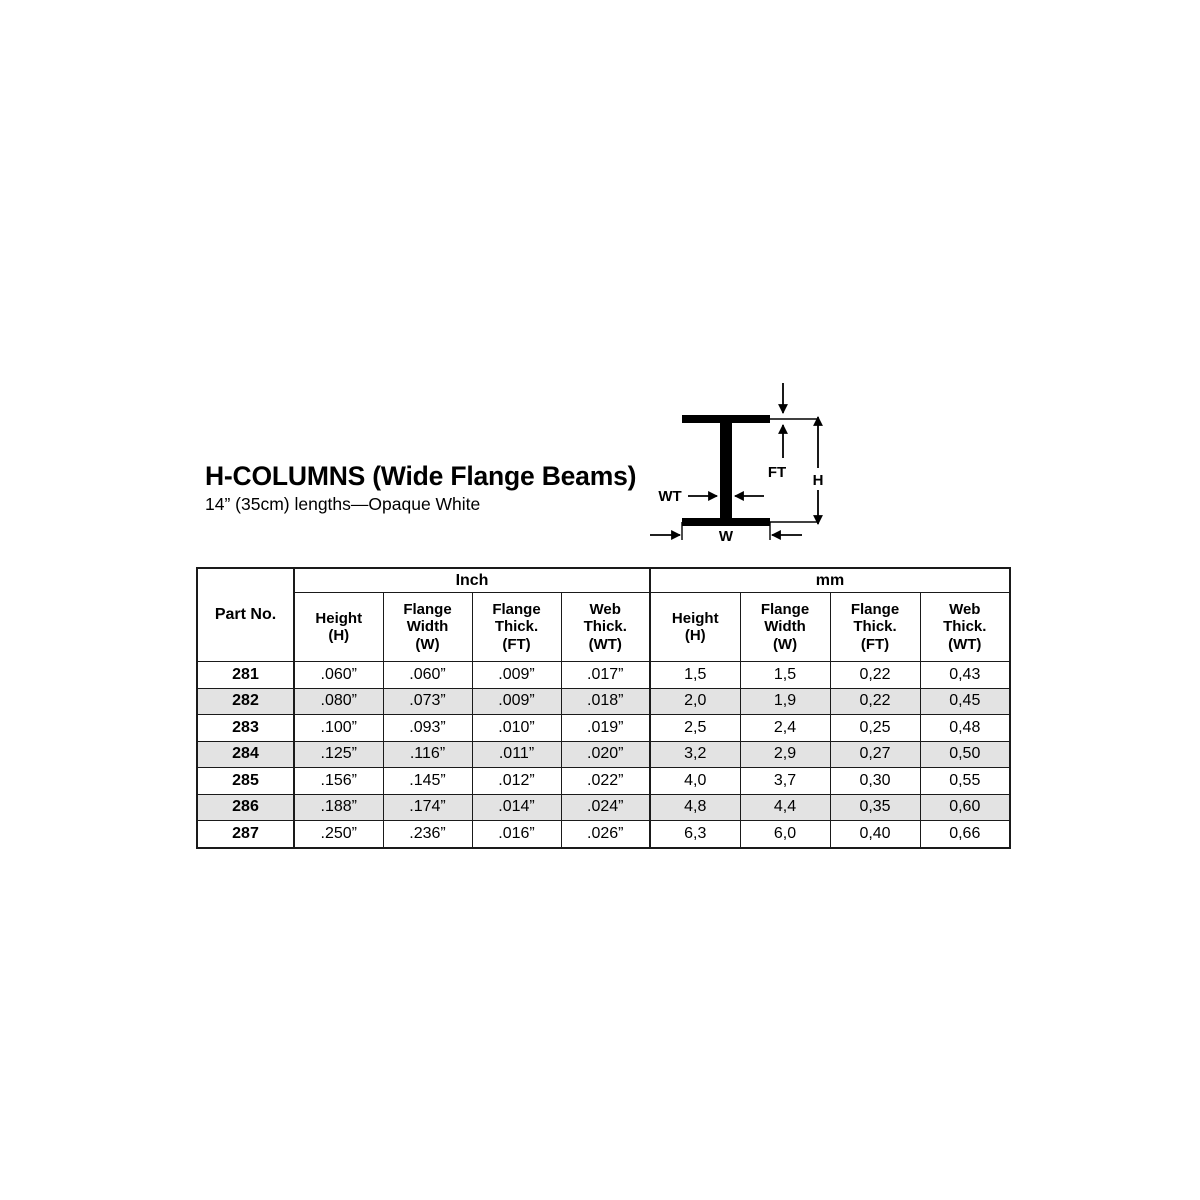 This screenshot has width=1200, height=1200. What do you see at coordinates (965, 675) in the screenshot?
I see `cell-mm-web-thickness: 0,43` at bounding box center [965, 675].